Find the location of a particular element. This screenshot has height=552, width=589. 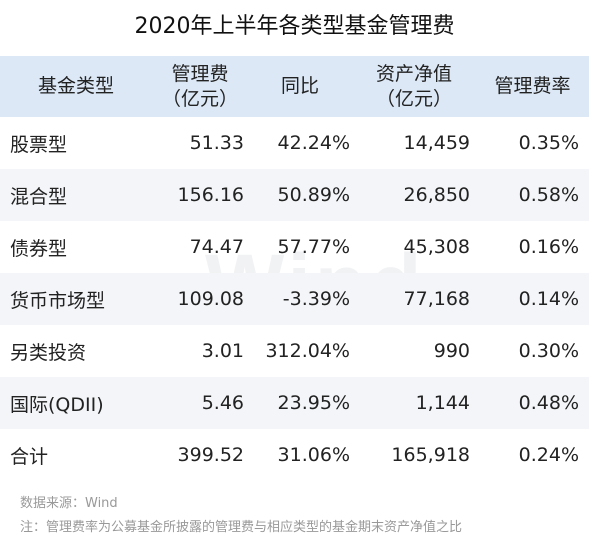

header-fund-type-line1: 基金类型 is located at coordinates (75, 86).